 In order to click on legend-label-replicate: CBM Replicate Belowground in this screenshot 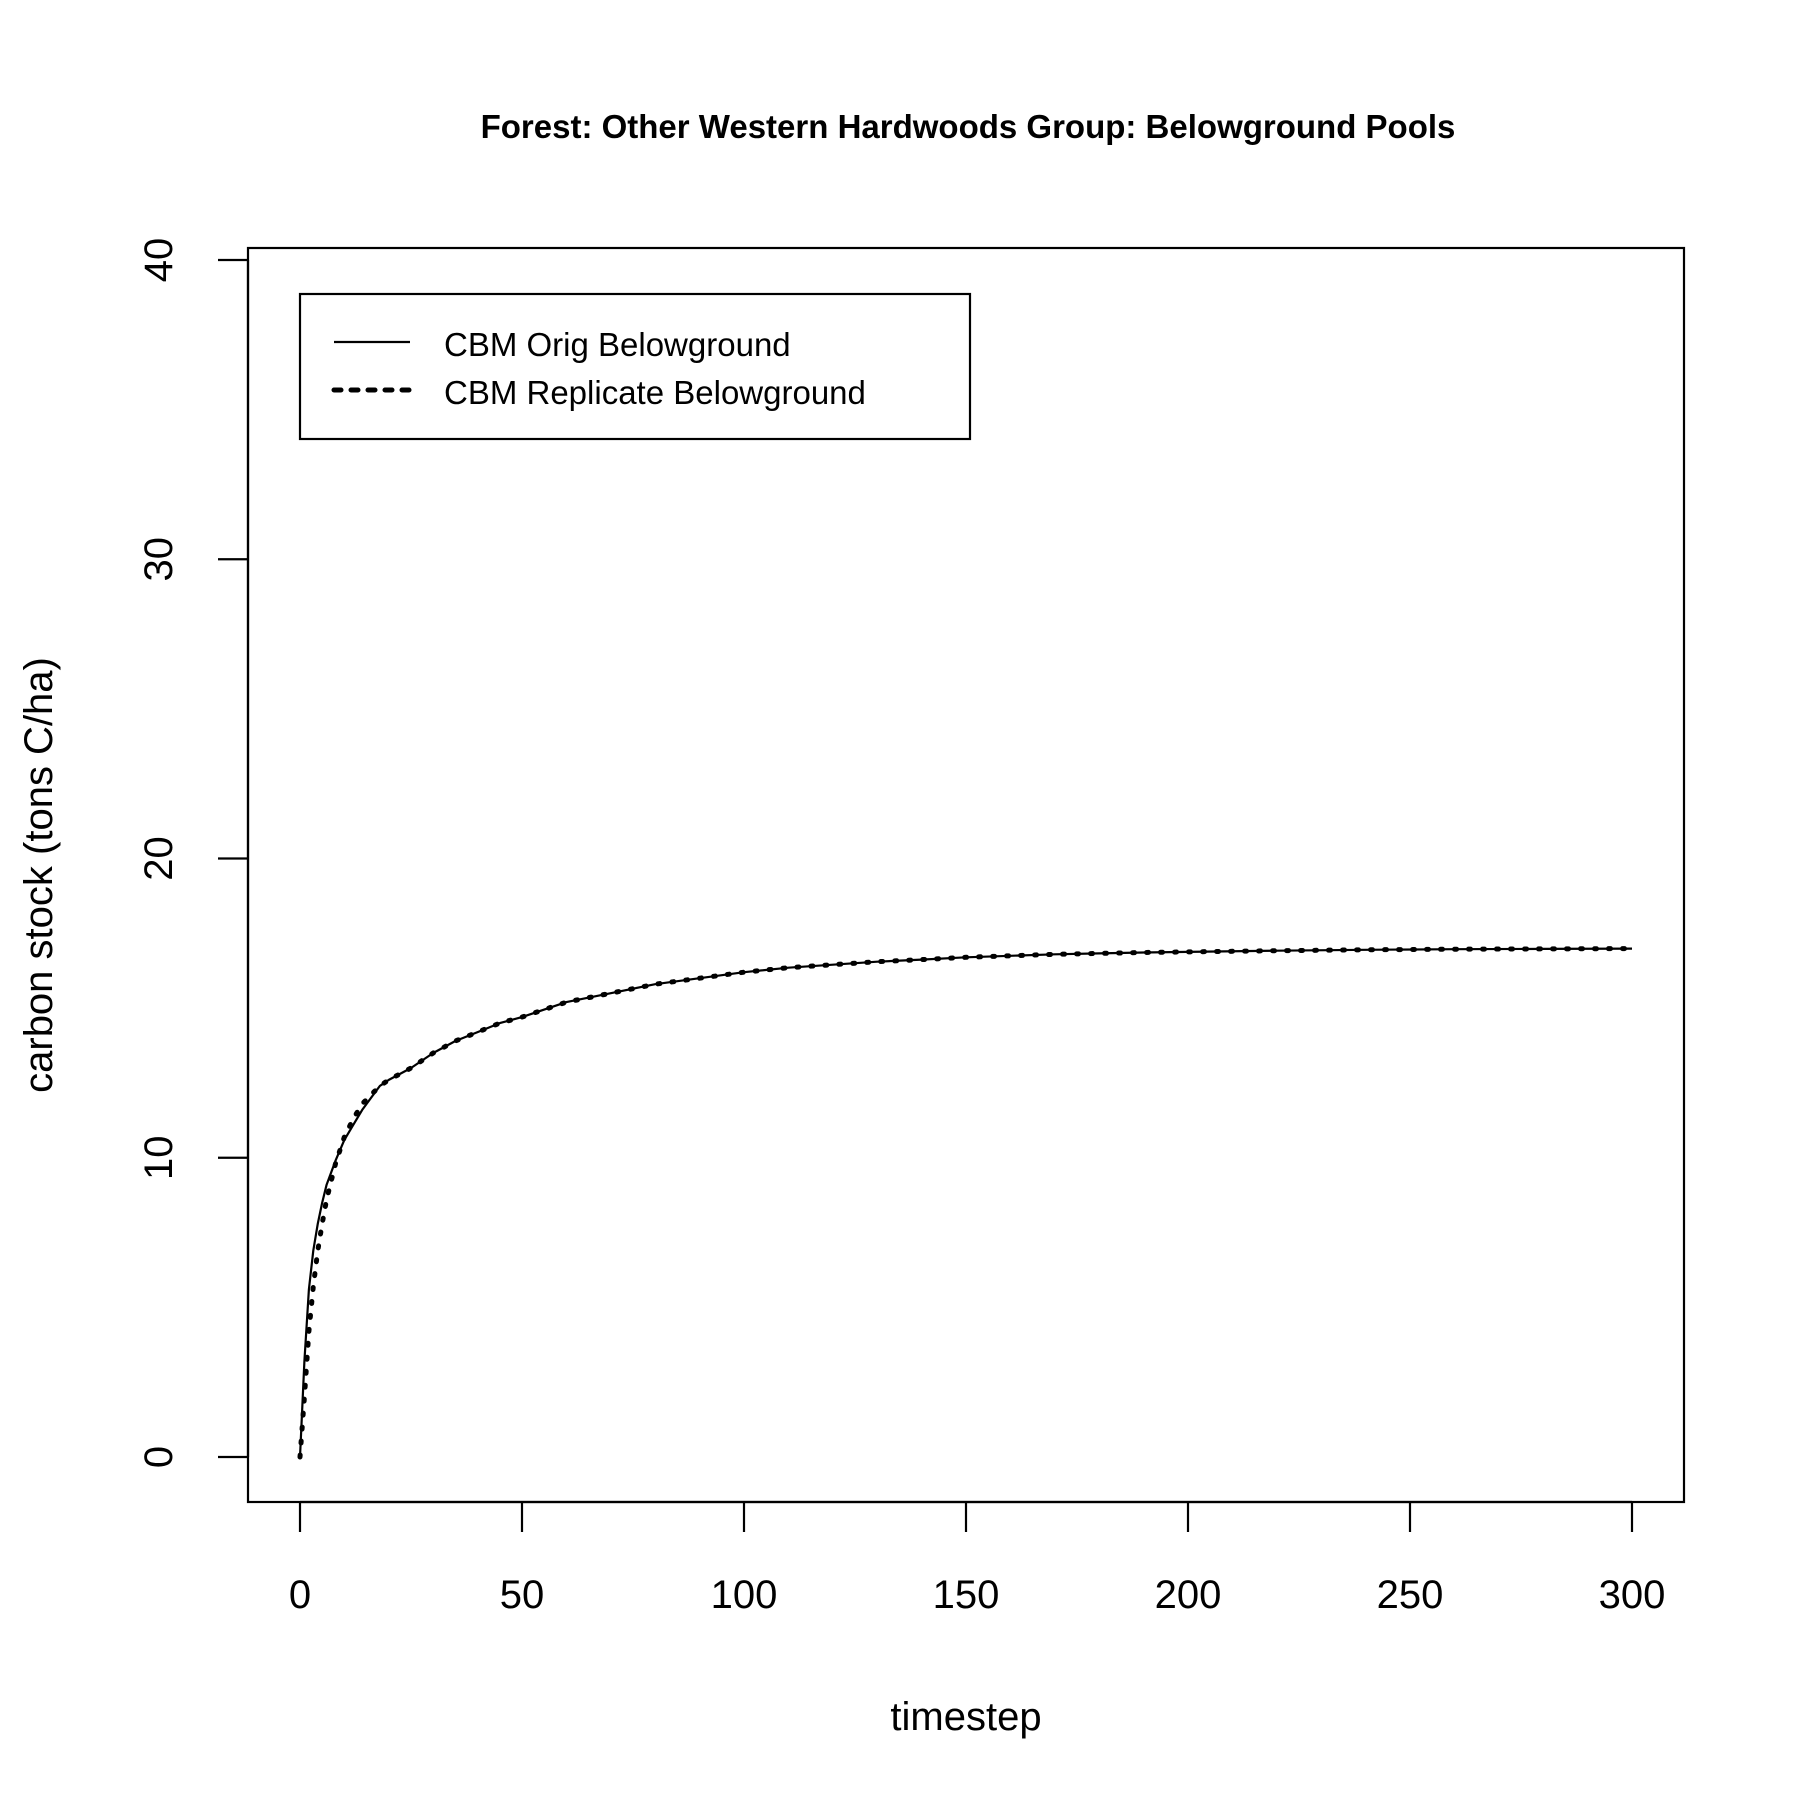, I will do `click(655, 392)`.